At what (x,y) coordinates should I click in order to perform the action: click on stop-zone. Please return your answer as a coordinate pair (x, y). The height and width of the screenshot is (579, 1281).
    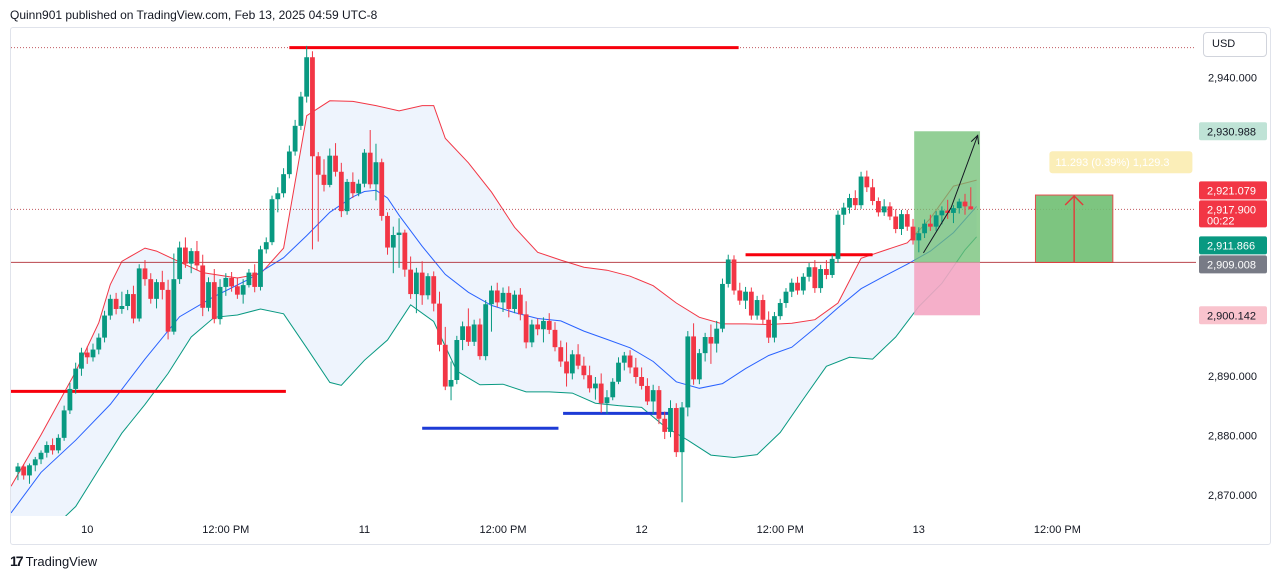
    Looking at the image, I should click on (947, 289).